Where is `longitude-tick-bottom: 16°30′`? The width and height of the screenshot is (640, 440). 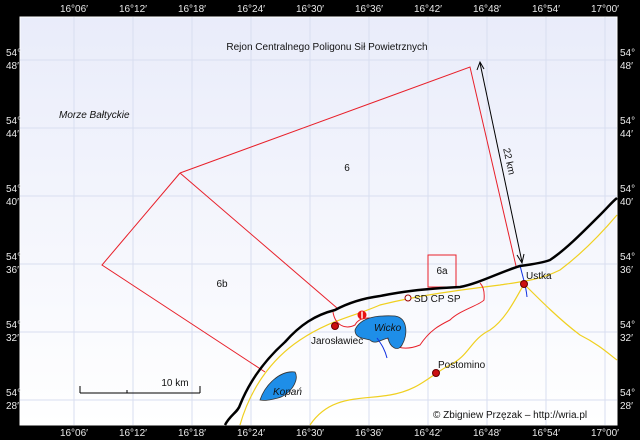
longitude-tick-bottom: 16°30′ is located at coordinates (310, 433).